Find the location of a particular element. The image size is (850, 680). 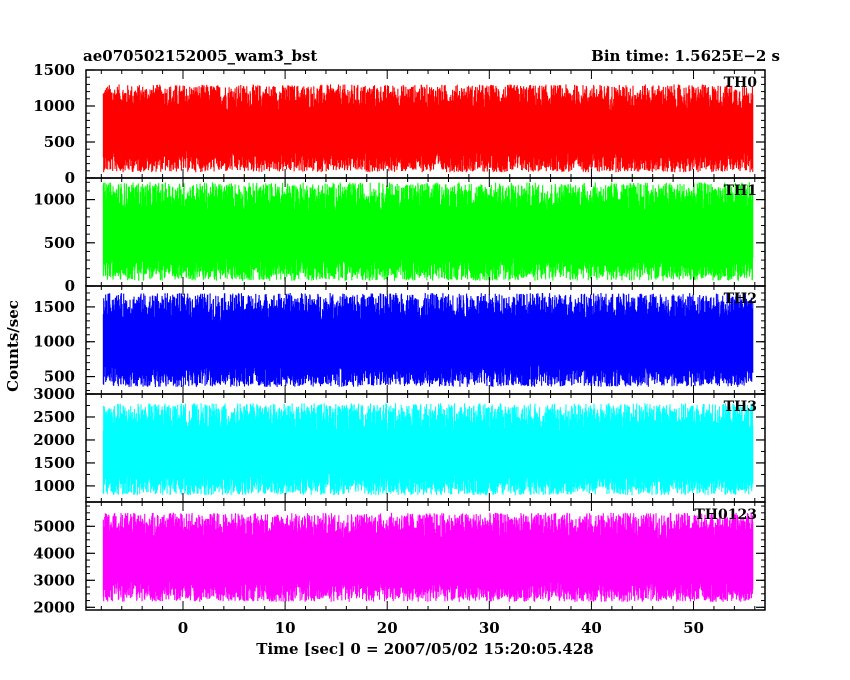

panel-frame is located at coordinates (425, 556).